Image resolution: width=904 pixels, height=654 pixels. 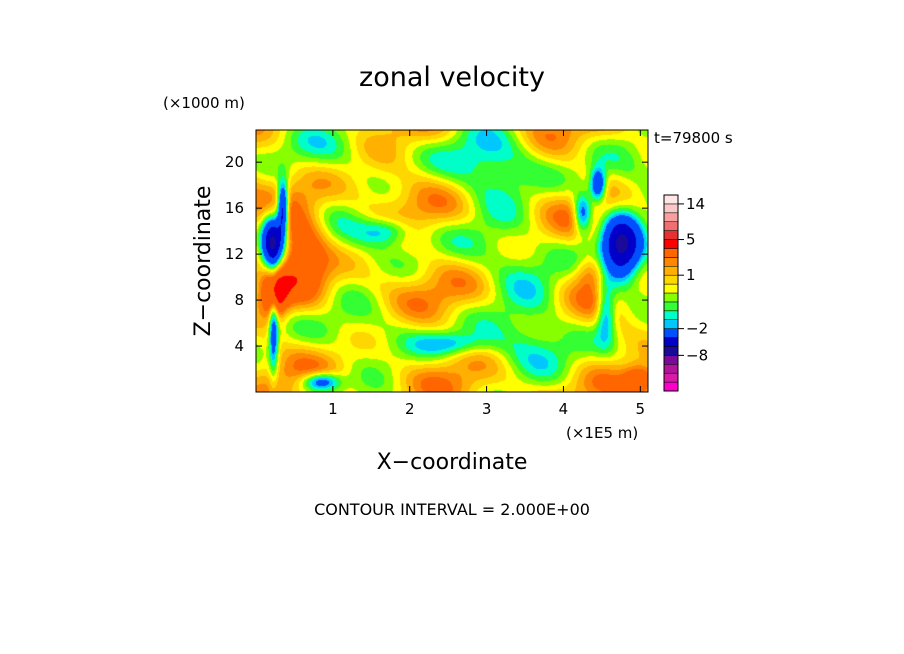 I want to click on colorbar-label: −2, so click(x=697, y=329).